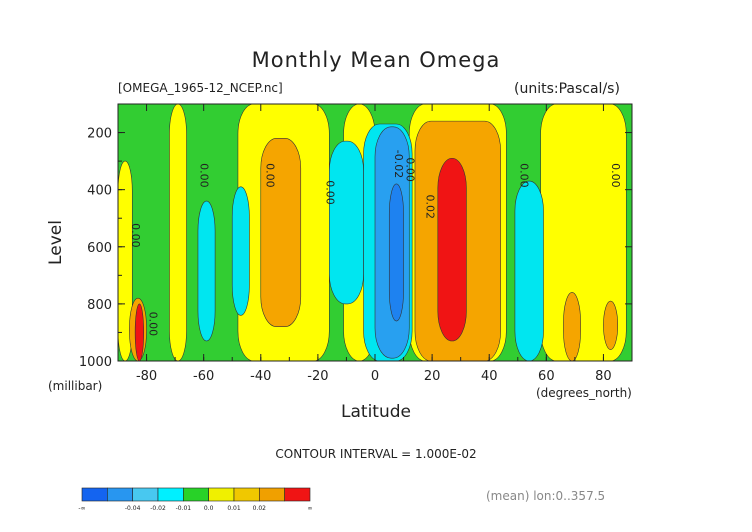 The height and width of the screenshot is (532, 752). I want to click on x-tick-label-5: 20, so click(432, 376).